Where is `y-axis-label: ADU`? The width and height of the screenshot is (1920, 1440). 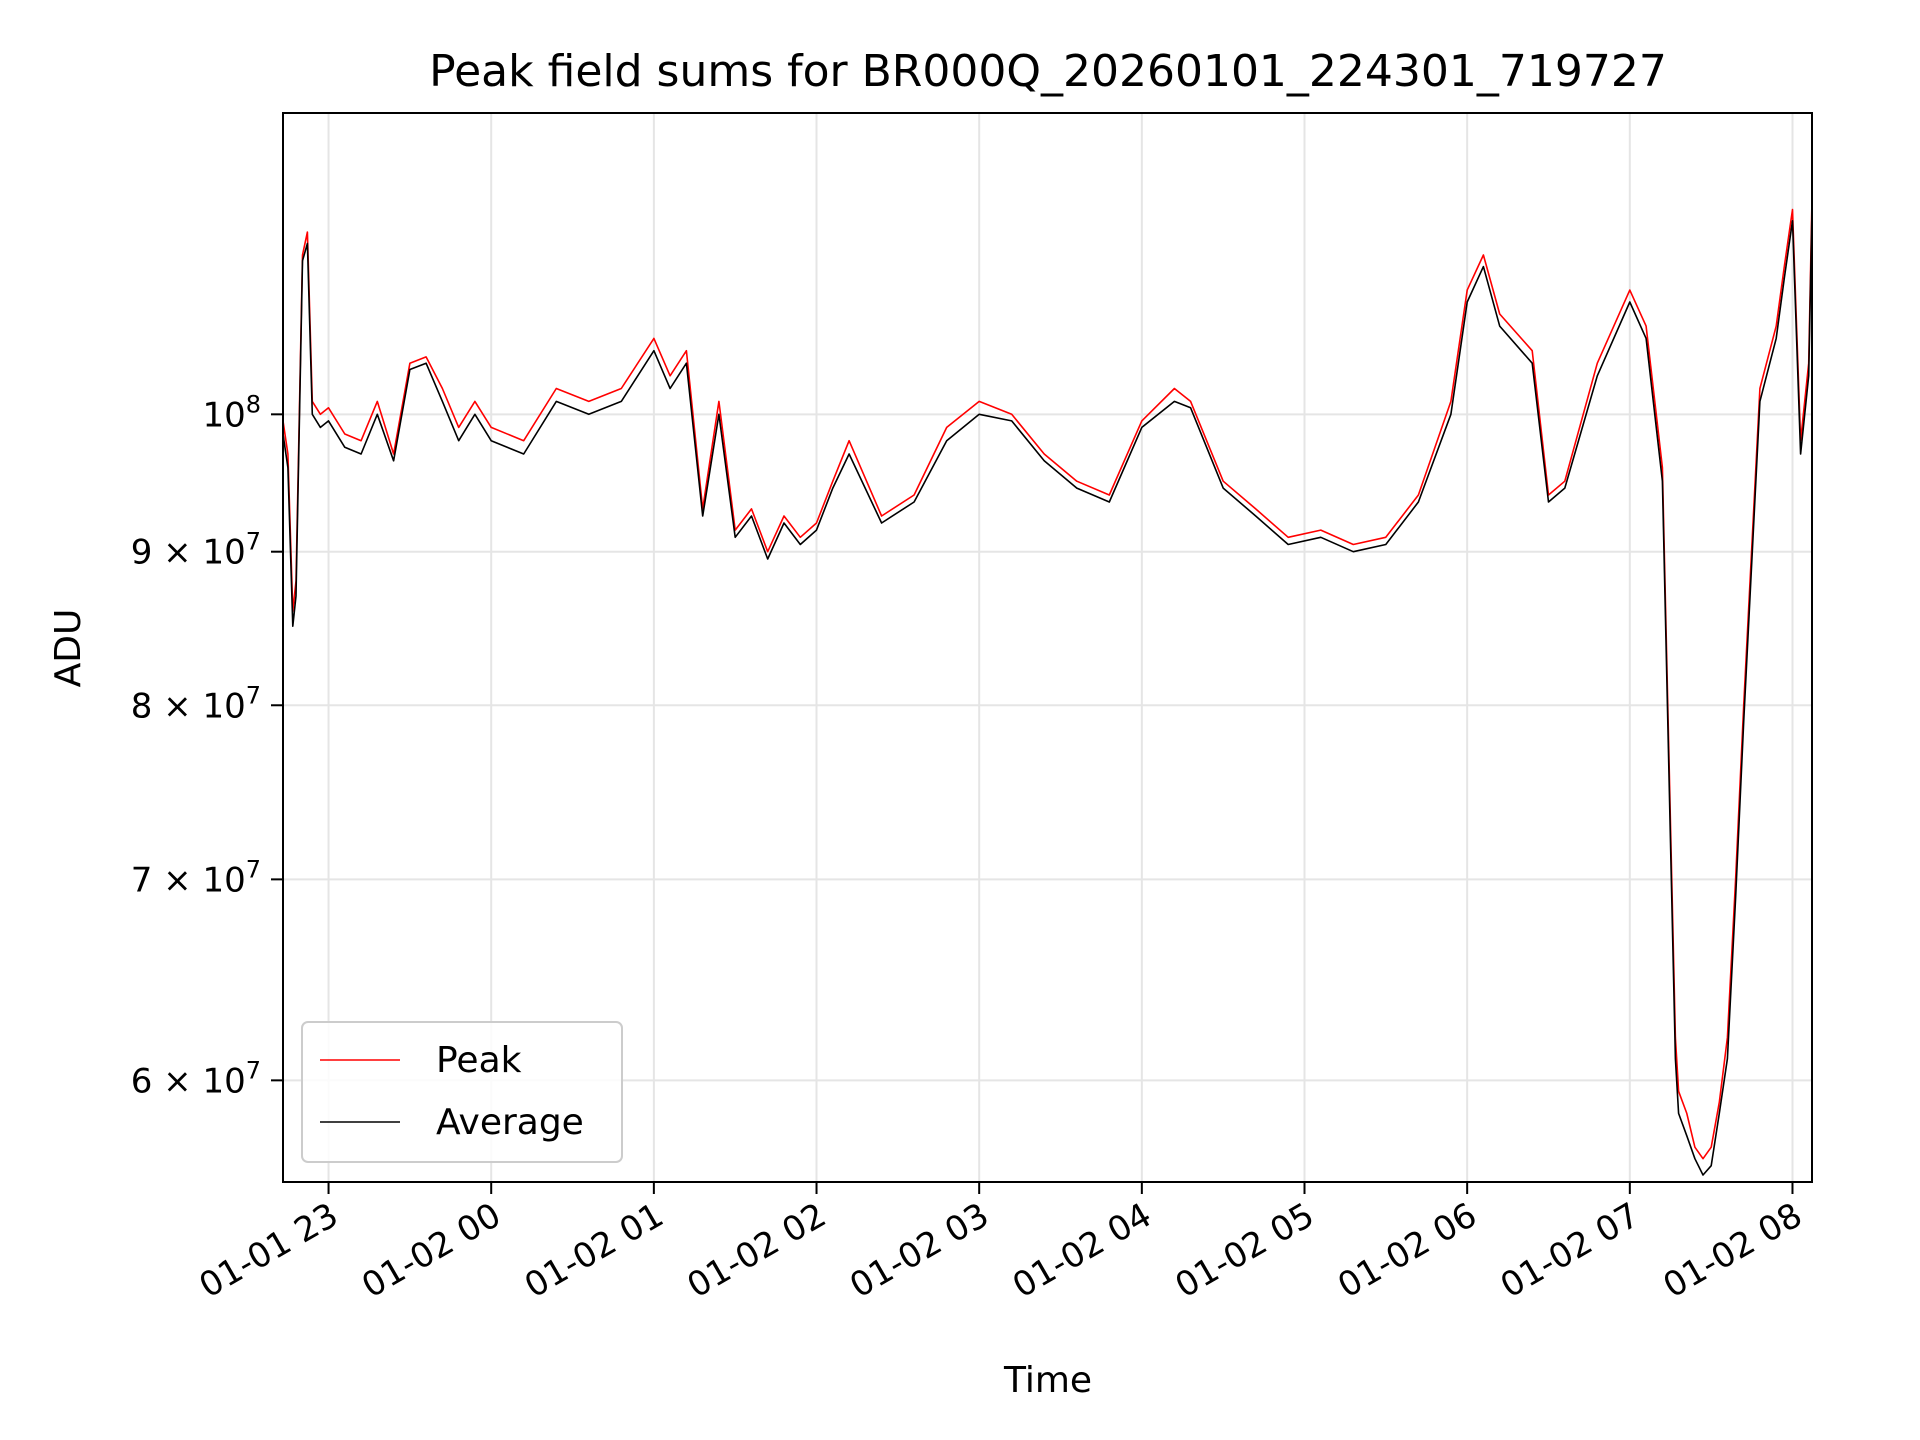 y-axis-label: ADU is located at coordinates (68, 648).